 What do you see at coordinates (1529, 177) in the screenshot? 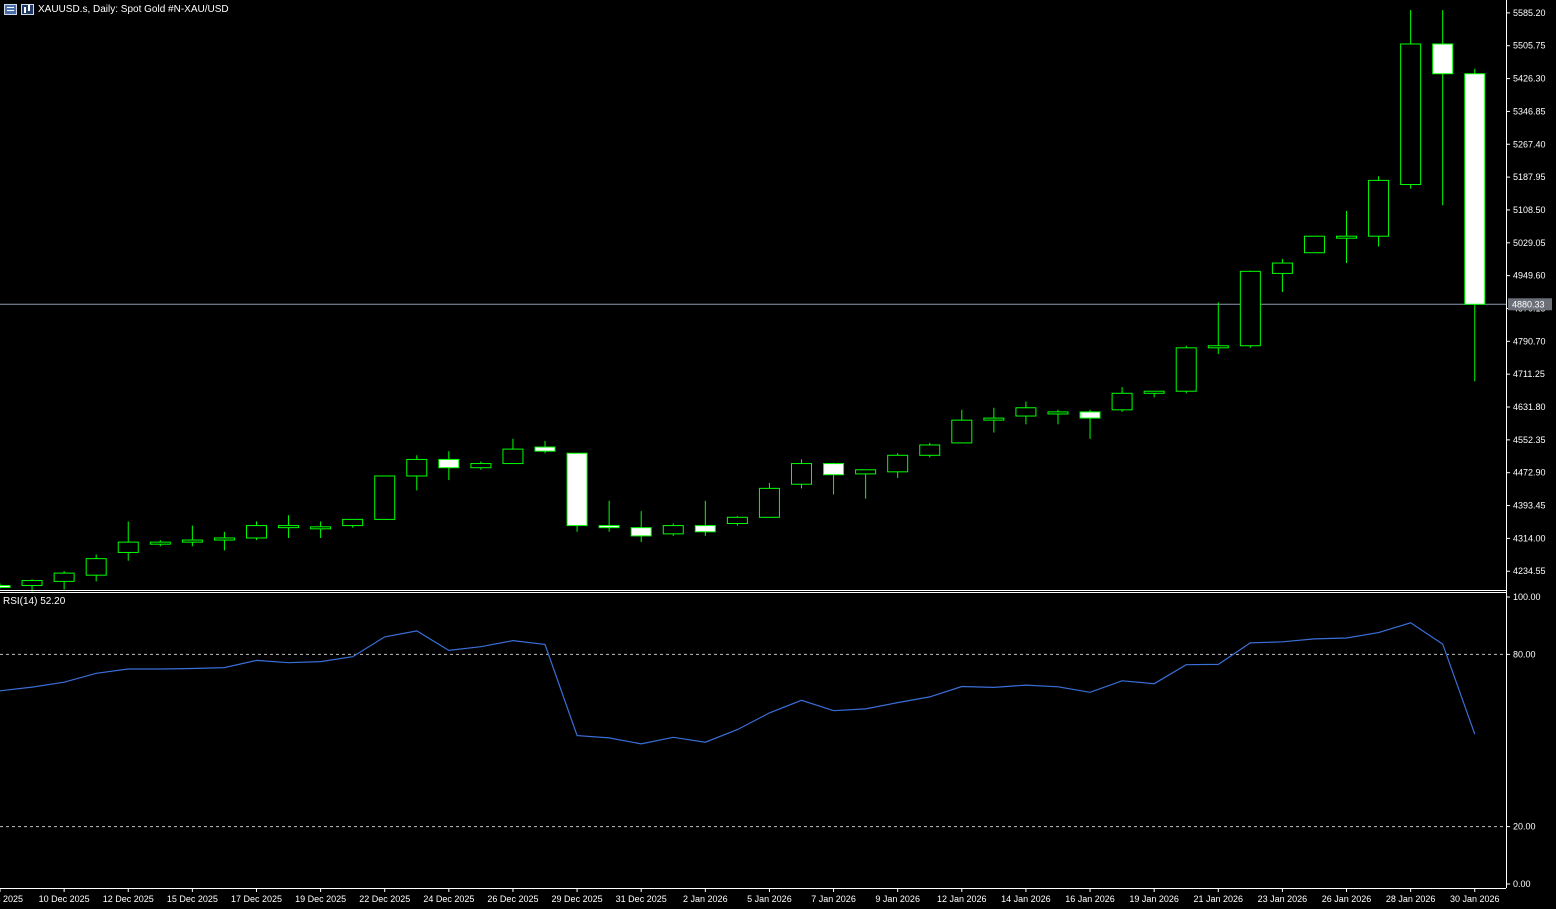
I see `price-tick-label: 5187.95` at bounding box center [1529, 177].